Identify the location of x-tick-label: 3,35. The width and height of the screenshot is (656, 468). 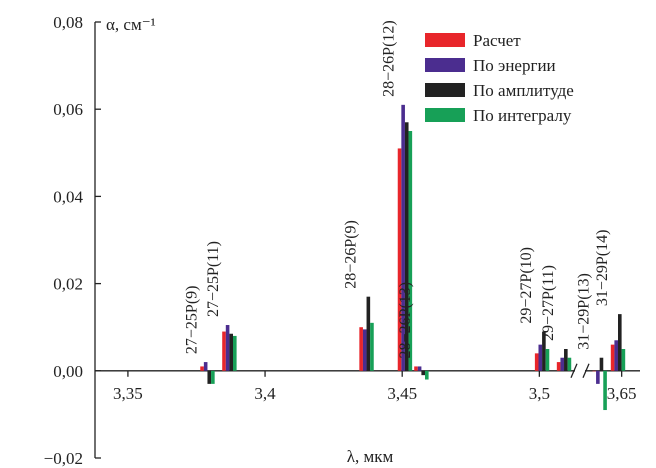
(128, 393).